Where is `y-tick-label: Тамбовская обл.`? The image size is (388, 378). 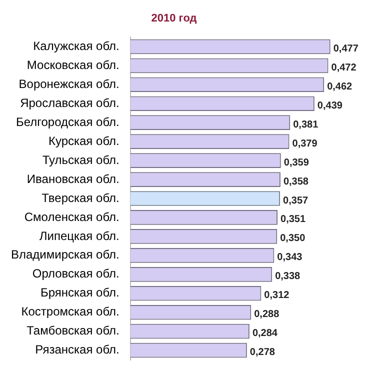 y-tick-label: Тамбовская обл. is located at coordinates (73, 331).